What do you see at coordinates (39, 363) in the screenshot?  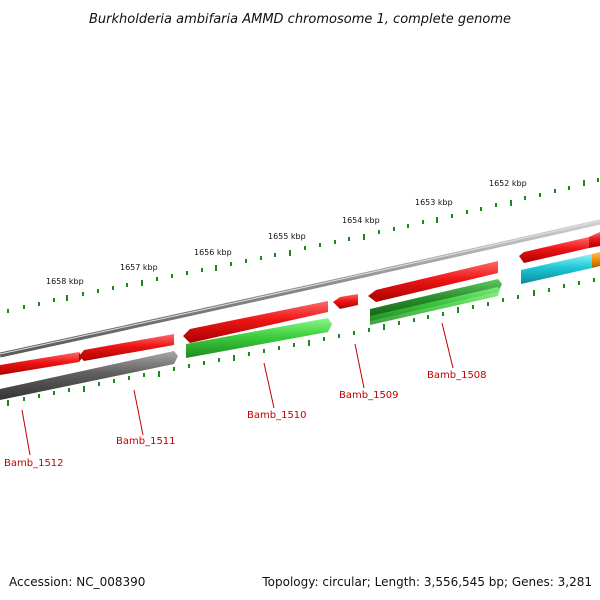 I see `gene-bamb-1512-reverse` at bounding box center [39, 363].